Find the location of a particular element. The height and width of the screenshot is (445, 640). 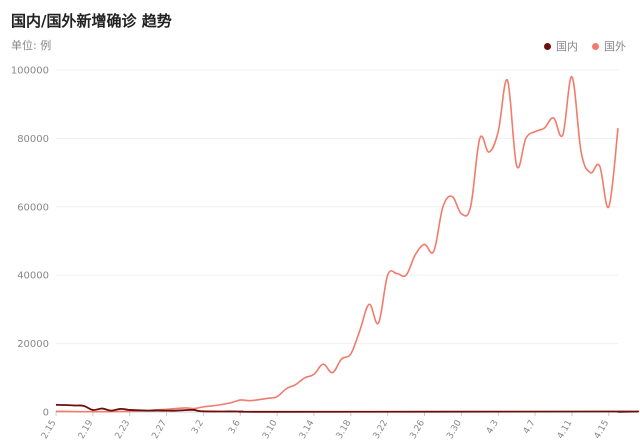

y-tick-label: 60000 is located at coordinates (33, 207).